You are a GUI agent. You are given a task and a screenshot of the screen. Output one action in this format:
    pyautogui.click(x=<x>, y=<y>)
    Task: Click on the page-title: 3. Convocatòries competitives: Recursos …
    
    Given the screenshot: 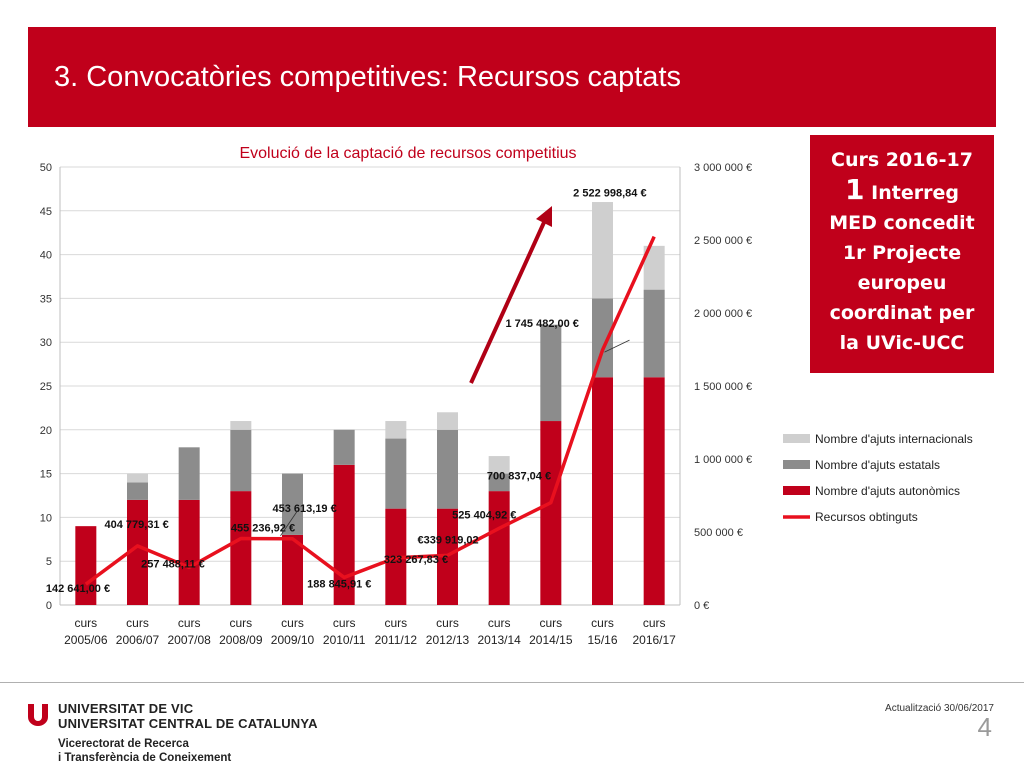 What is the action you would take?
    pyautogui.click(x=367, y=77)
    